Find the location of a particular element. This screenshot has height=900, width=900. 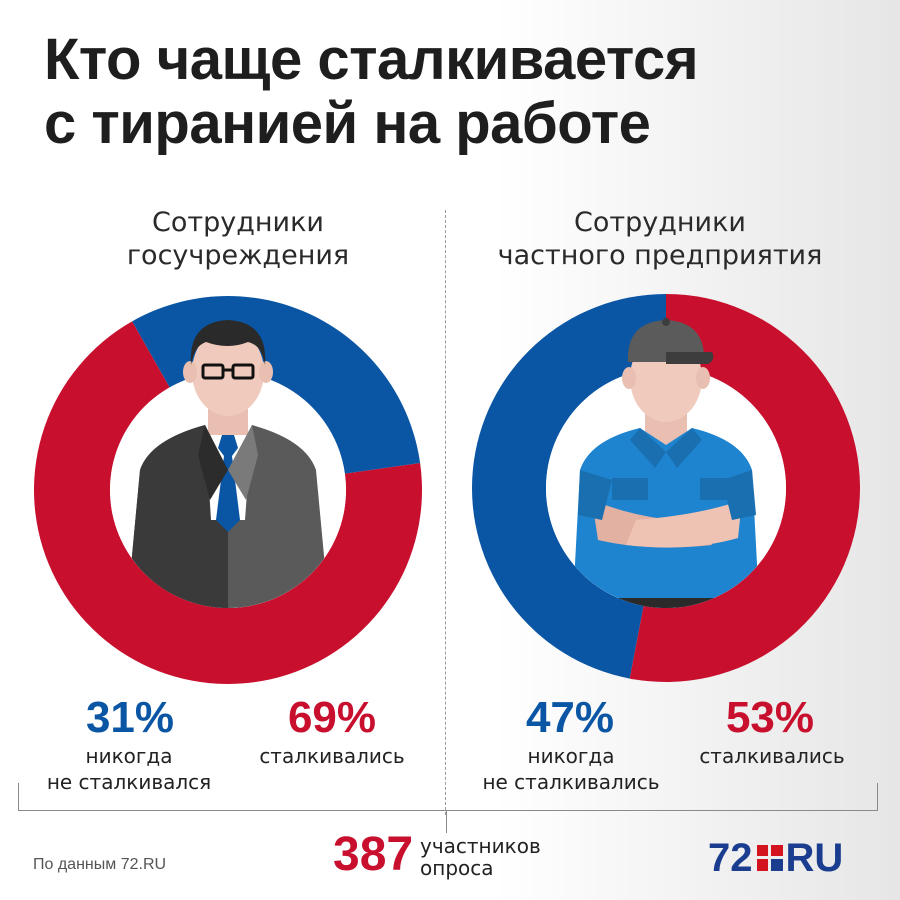

group-title-government-line-1: Сотрудники is located at coordinates (238, 222).